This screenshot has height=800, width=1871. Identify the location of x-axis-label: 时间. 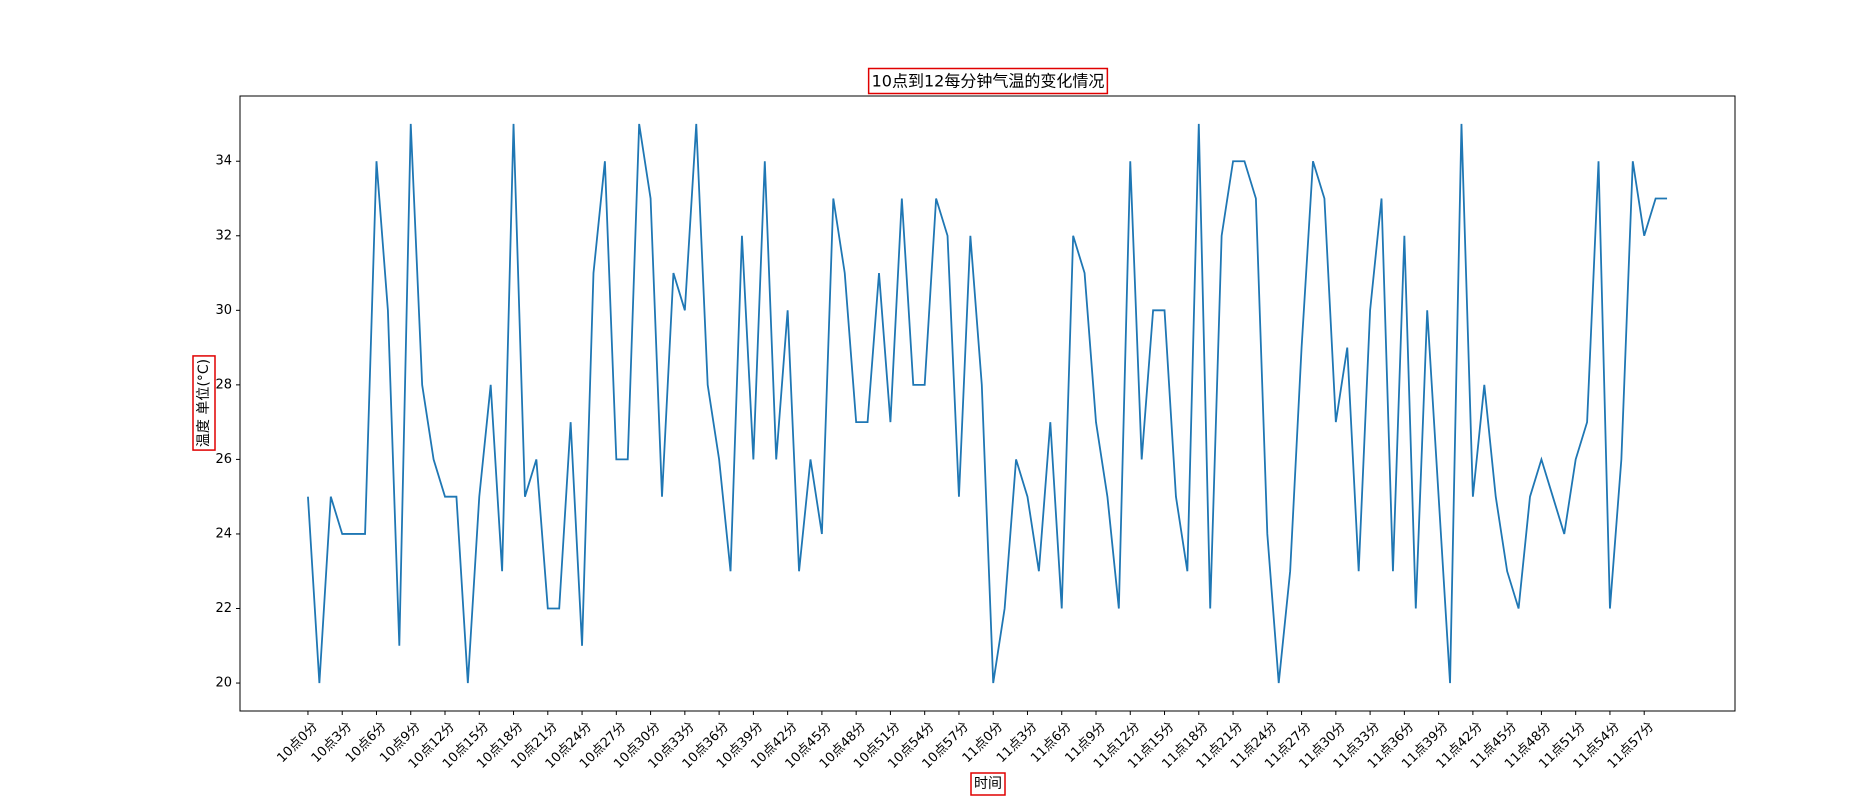
(988, 784).